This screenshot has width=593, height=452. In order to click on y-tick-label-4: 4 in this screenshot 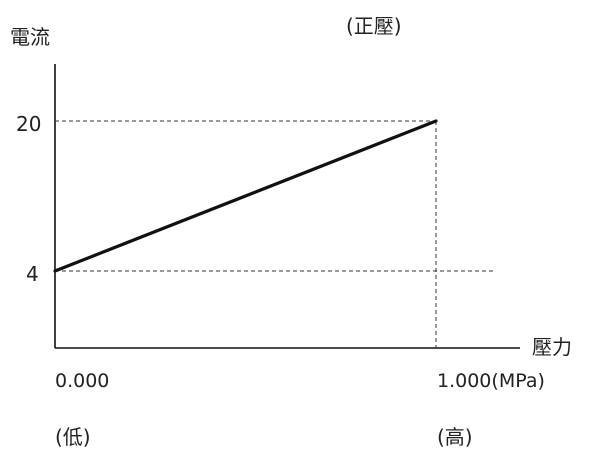, I will do `click(32, 274)`.